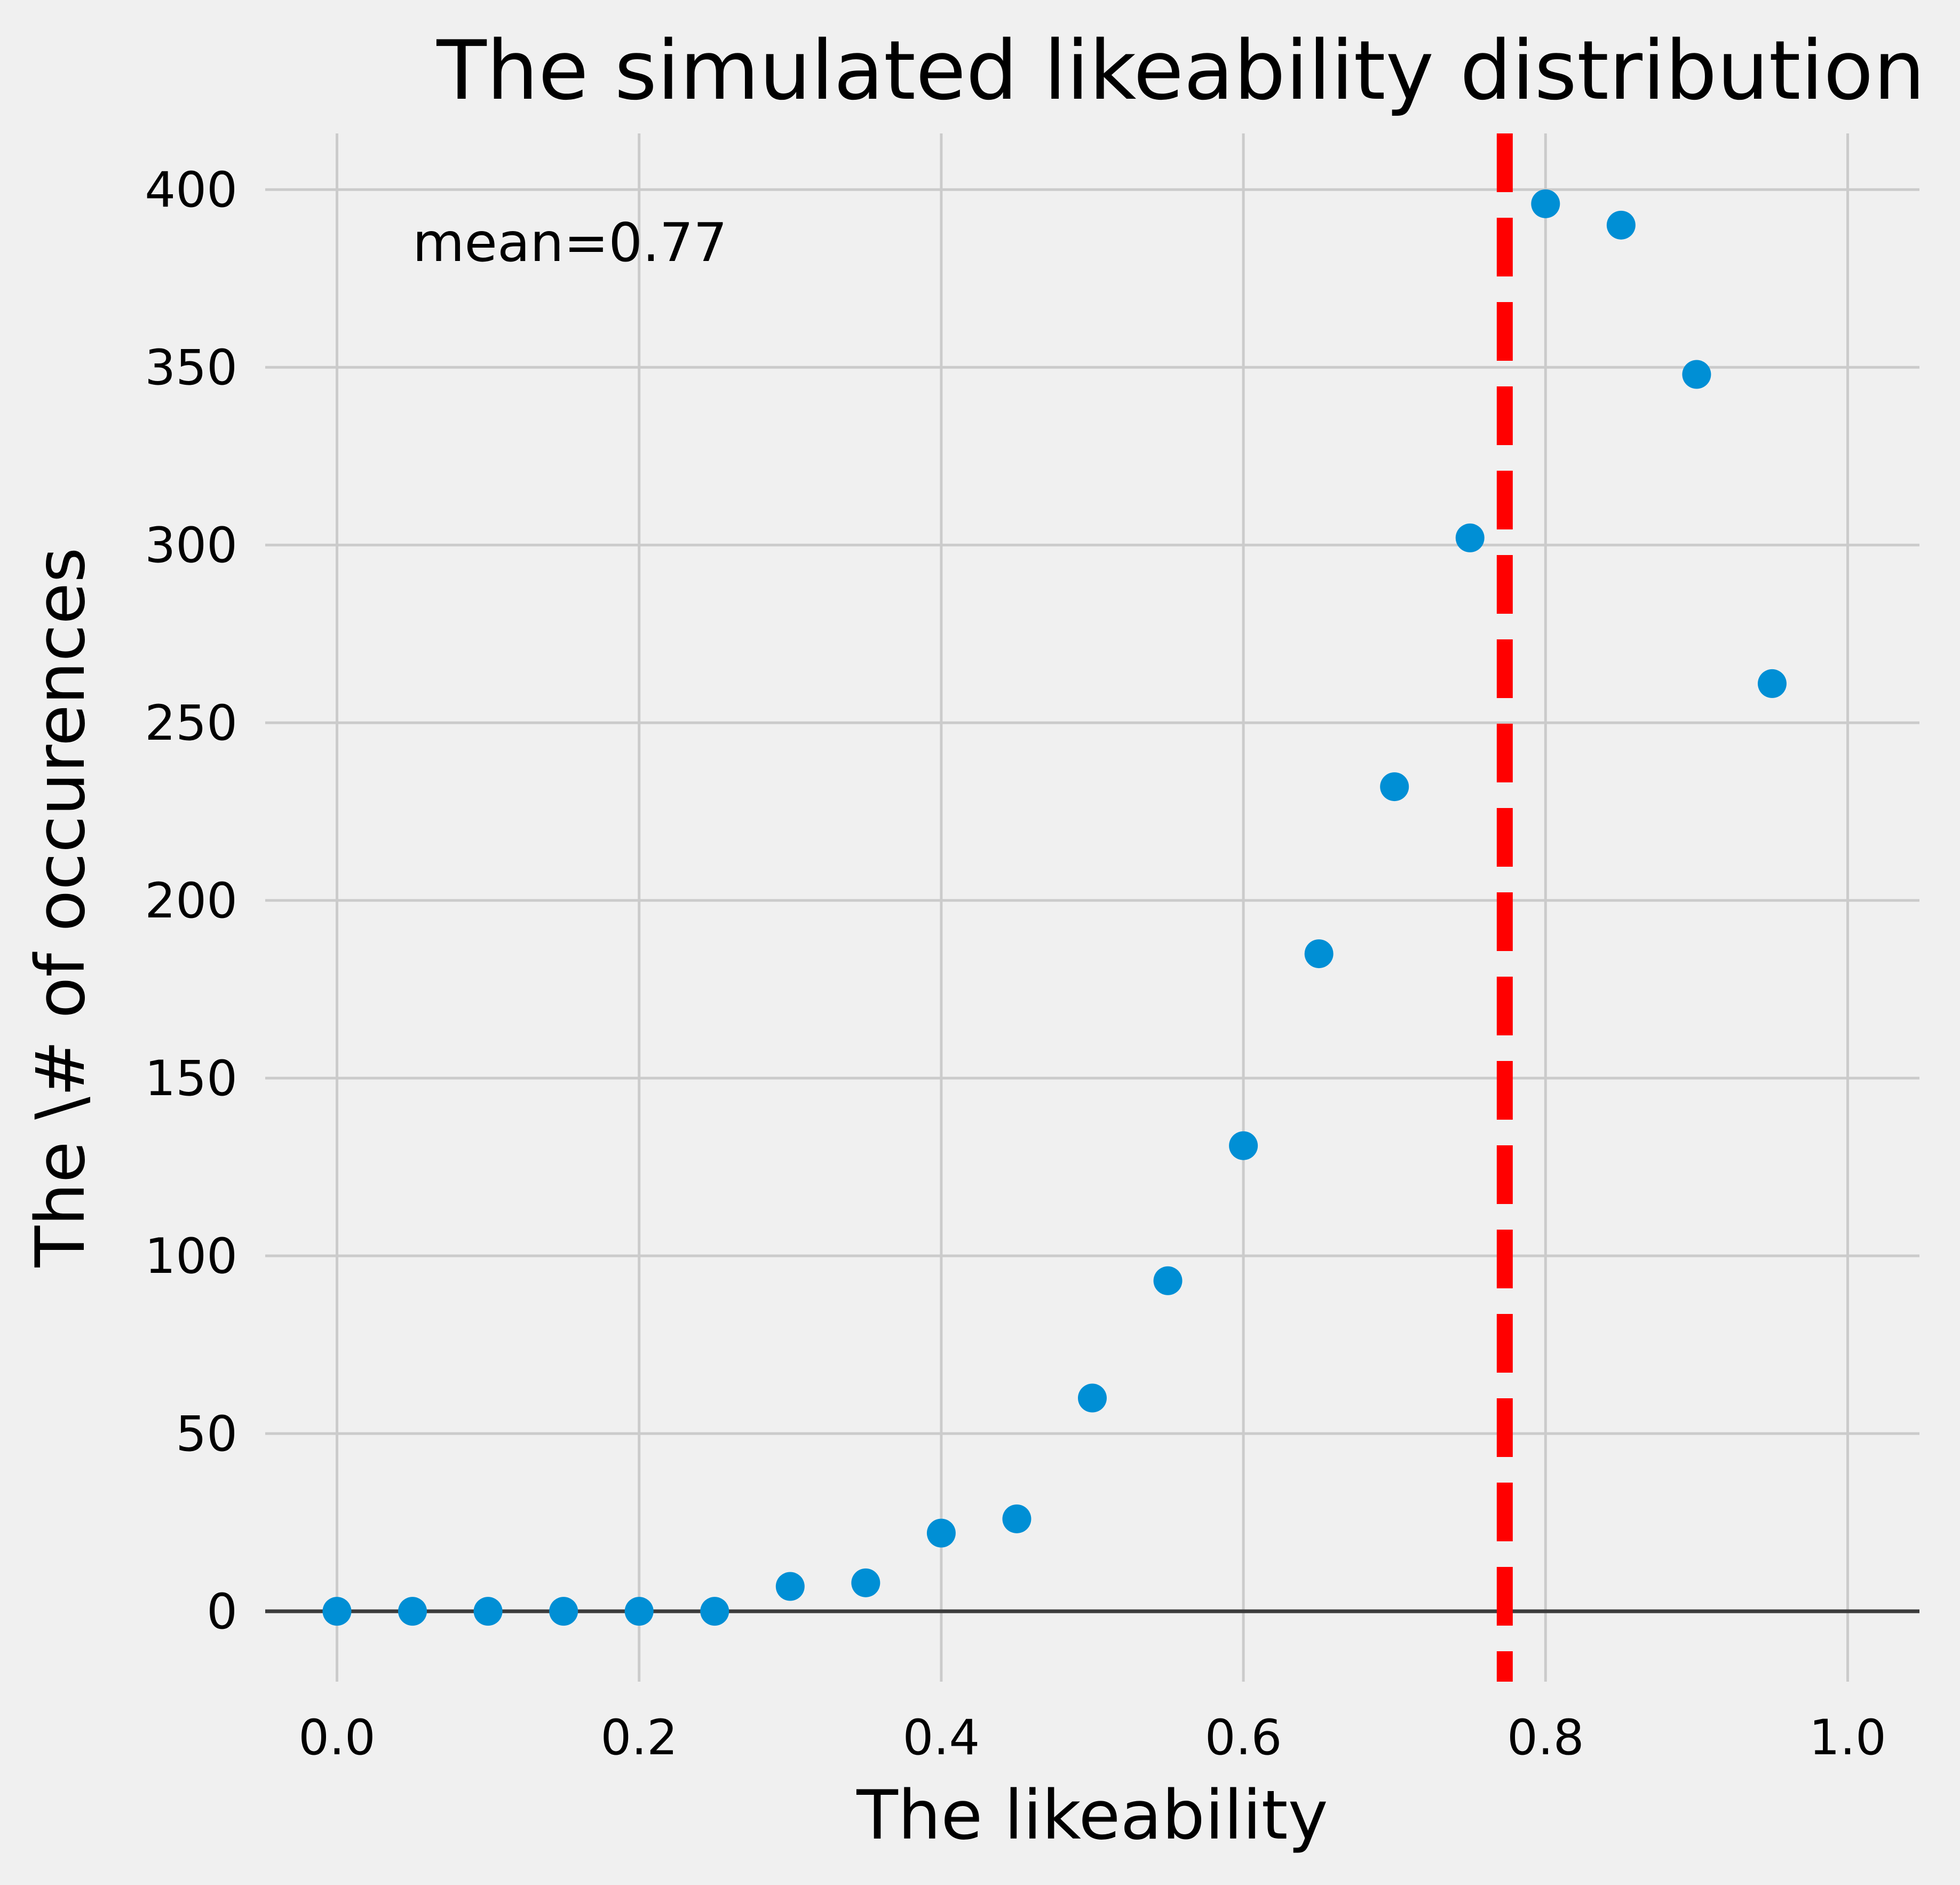 This screenshot has height=1885, width=1960. What do you see at coordinates (191, 723) in the screenshot?
I see `y-tick-label: 250` at bounding box center [191, 723].